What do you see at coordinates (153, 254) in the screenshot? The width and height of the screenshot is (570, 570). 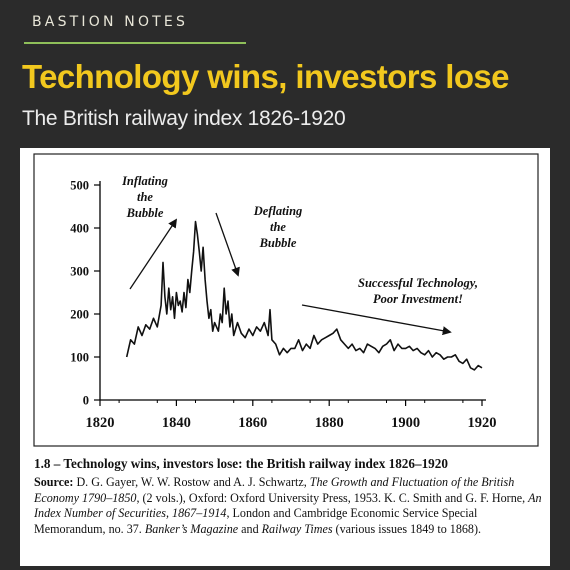 I see `inflating-arrow` at bounding box center [153, 254].